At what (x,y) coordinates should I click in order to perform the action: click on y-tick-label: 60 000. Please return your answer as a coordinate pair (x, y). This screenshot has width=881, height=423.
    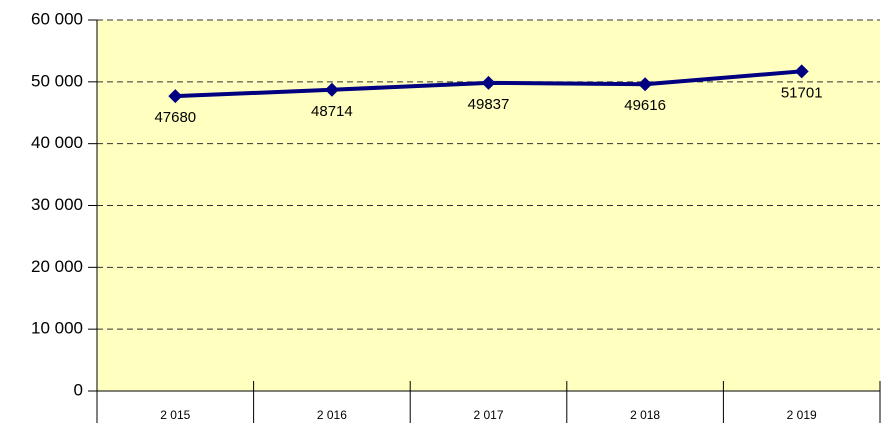
    Looking at the image, I should click on (57, 18).